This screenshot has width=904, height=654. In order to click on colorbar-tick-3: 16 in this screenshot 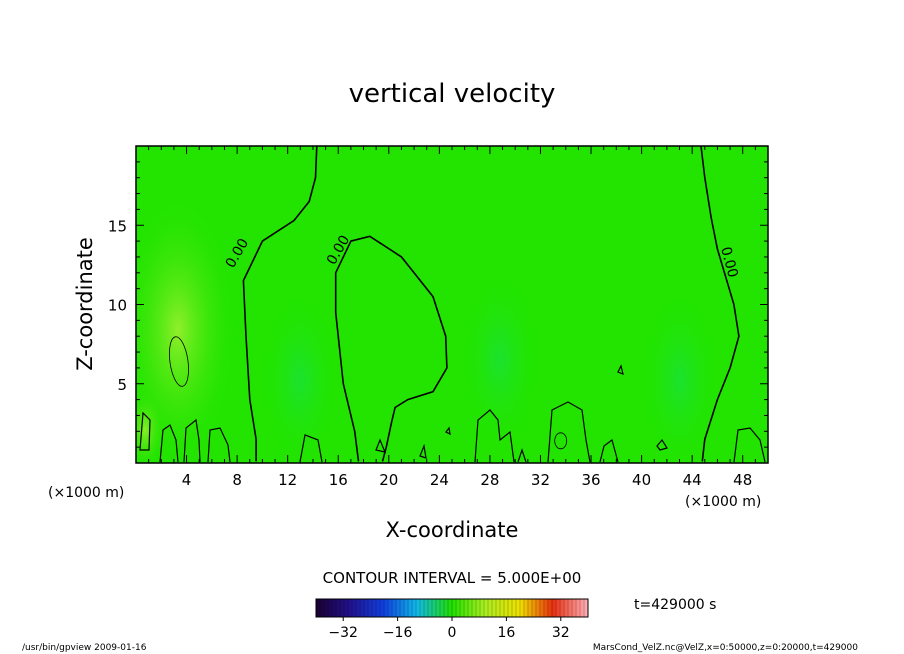, I will do `click(506, 633)`.